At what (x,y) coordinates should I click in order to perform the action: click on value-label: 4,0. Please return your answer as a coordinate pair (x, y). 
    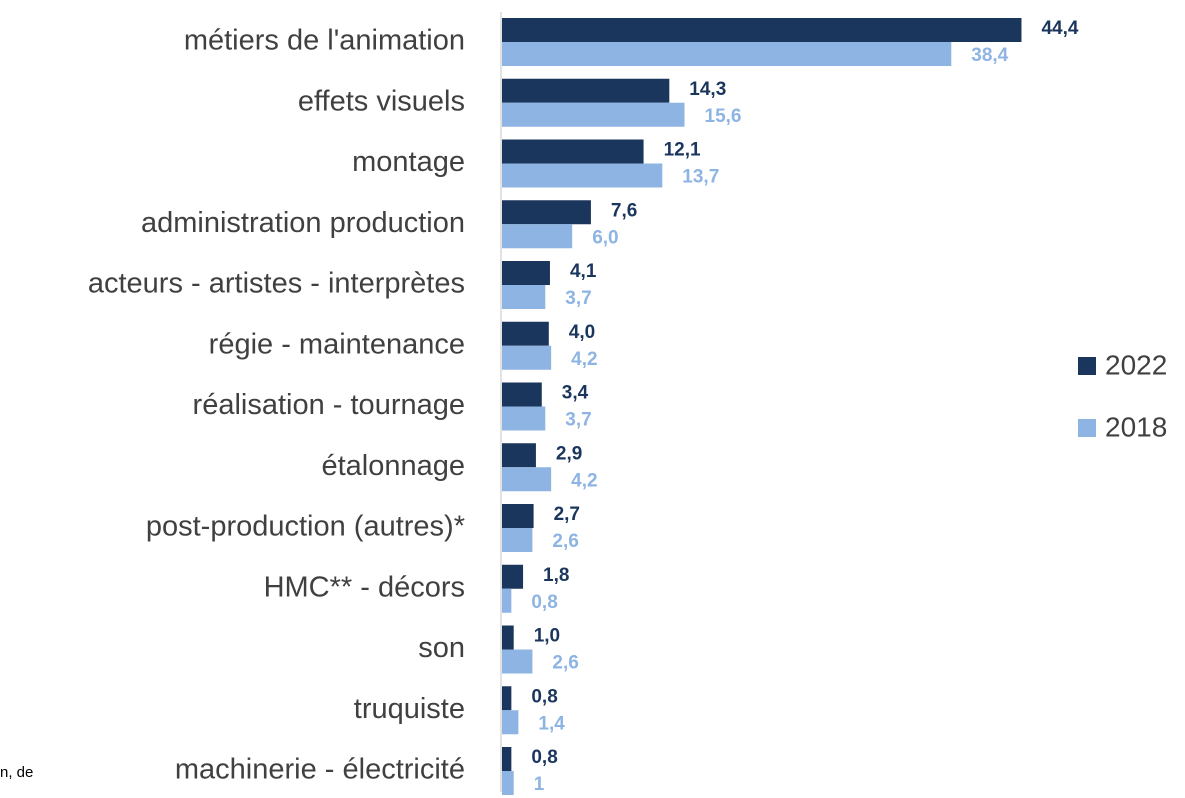
    Looking at the image, I should click on (582, 332).